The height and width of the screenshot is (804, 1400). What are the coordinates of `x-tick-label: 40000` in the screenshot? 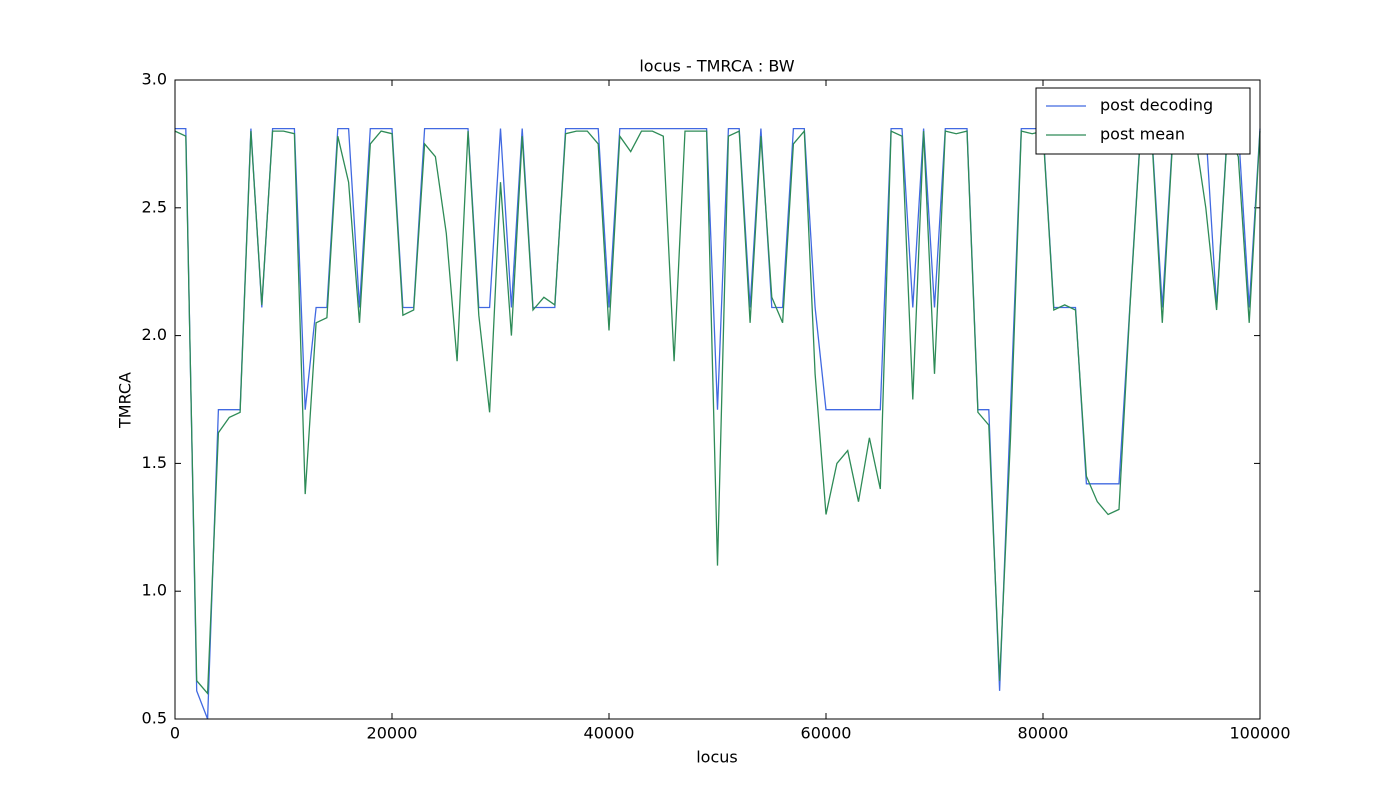 It's located at (609, 733).